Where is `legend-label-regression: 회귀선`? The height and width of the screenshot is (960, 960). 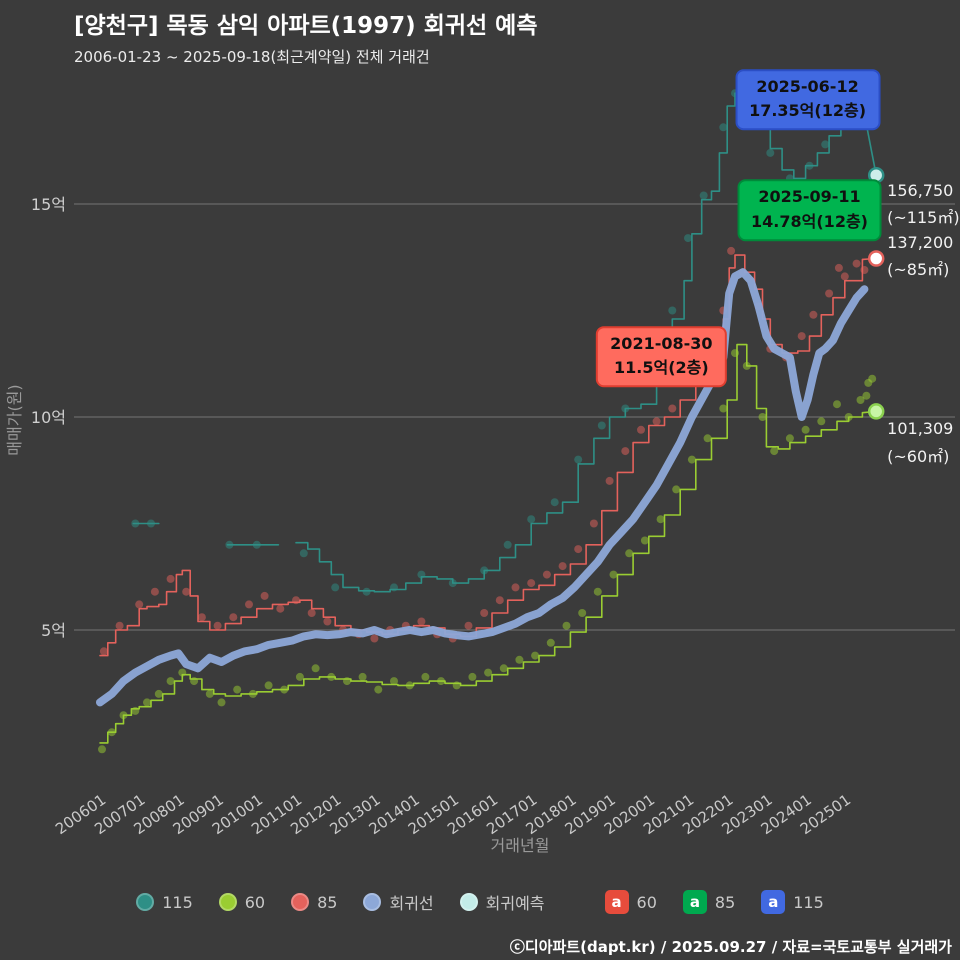
legend-label-regression: 회귀선 is located at coordinates (411, 903).